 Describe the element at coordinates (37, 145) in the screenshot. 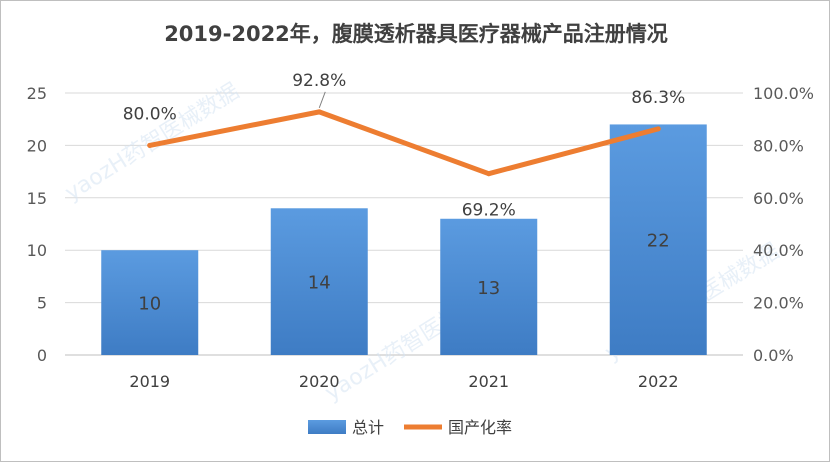

I see `y-left-tick-label: 20` at that location.